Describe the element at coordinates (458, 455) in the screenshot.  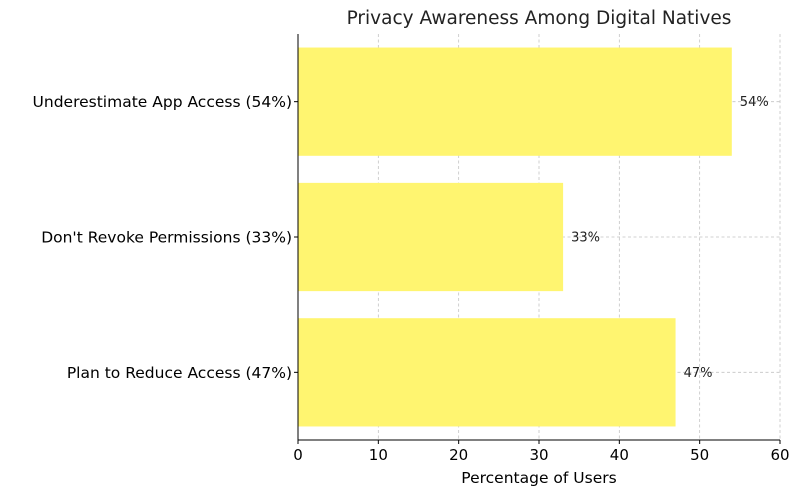
I see `x-tick-label-2: 20` at that location.